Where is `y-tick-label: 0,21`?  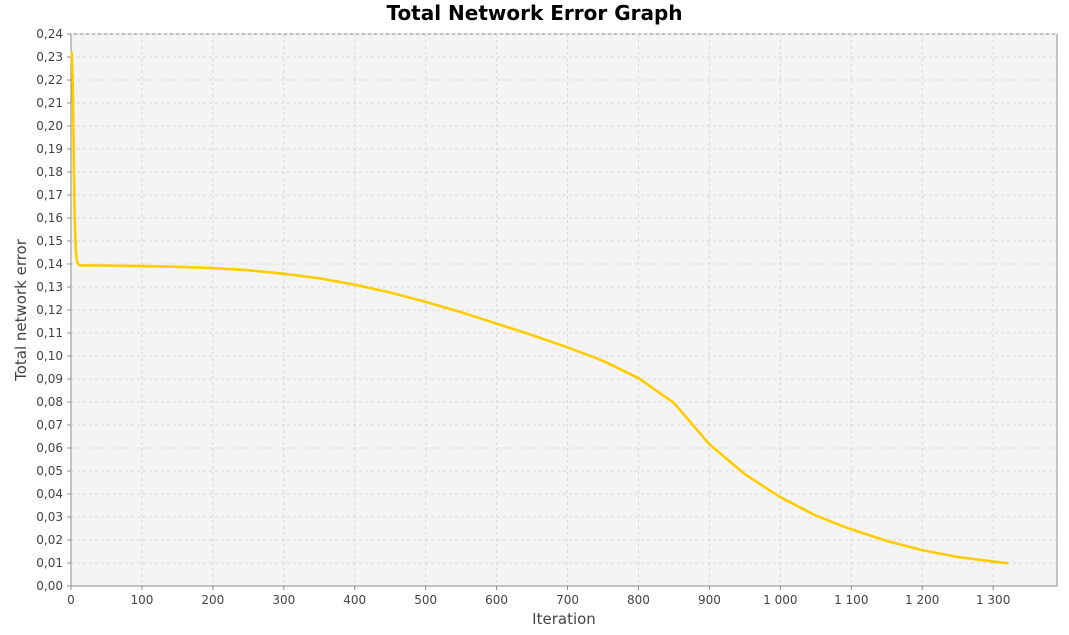 y-tick-label: 0,21 is located at coordinates (49, 103).